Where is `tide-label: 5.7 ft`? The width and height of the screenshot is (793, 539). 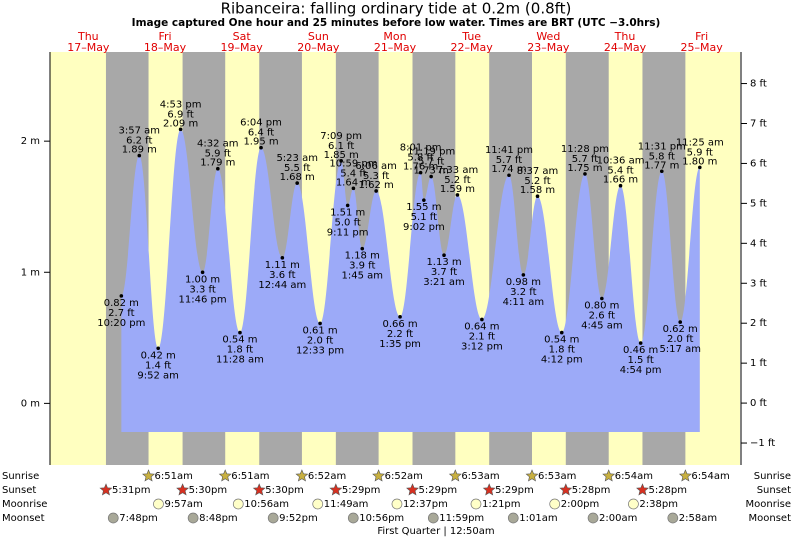
tide-label: 5.7 ft is located at coordinates (585, 159).